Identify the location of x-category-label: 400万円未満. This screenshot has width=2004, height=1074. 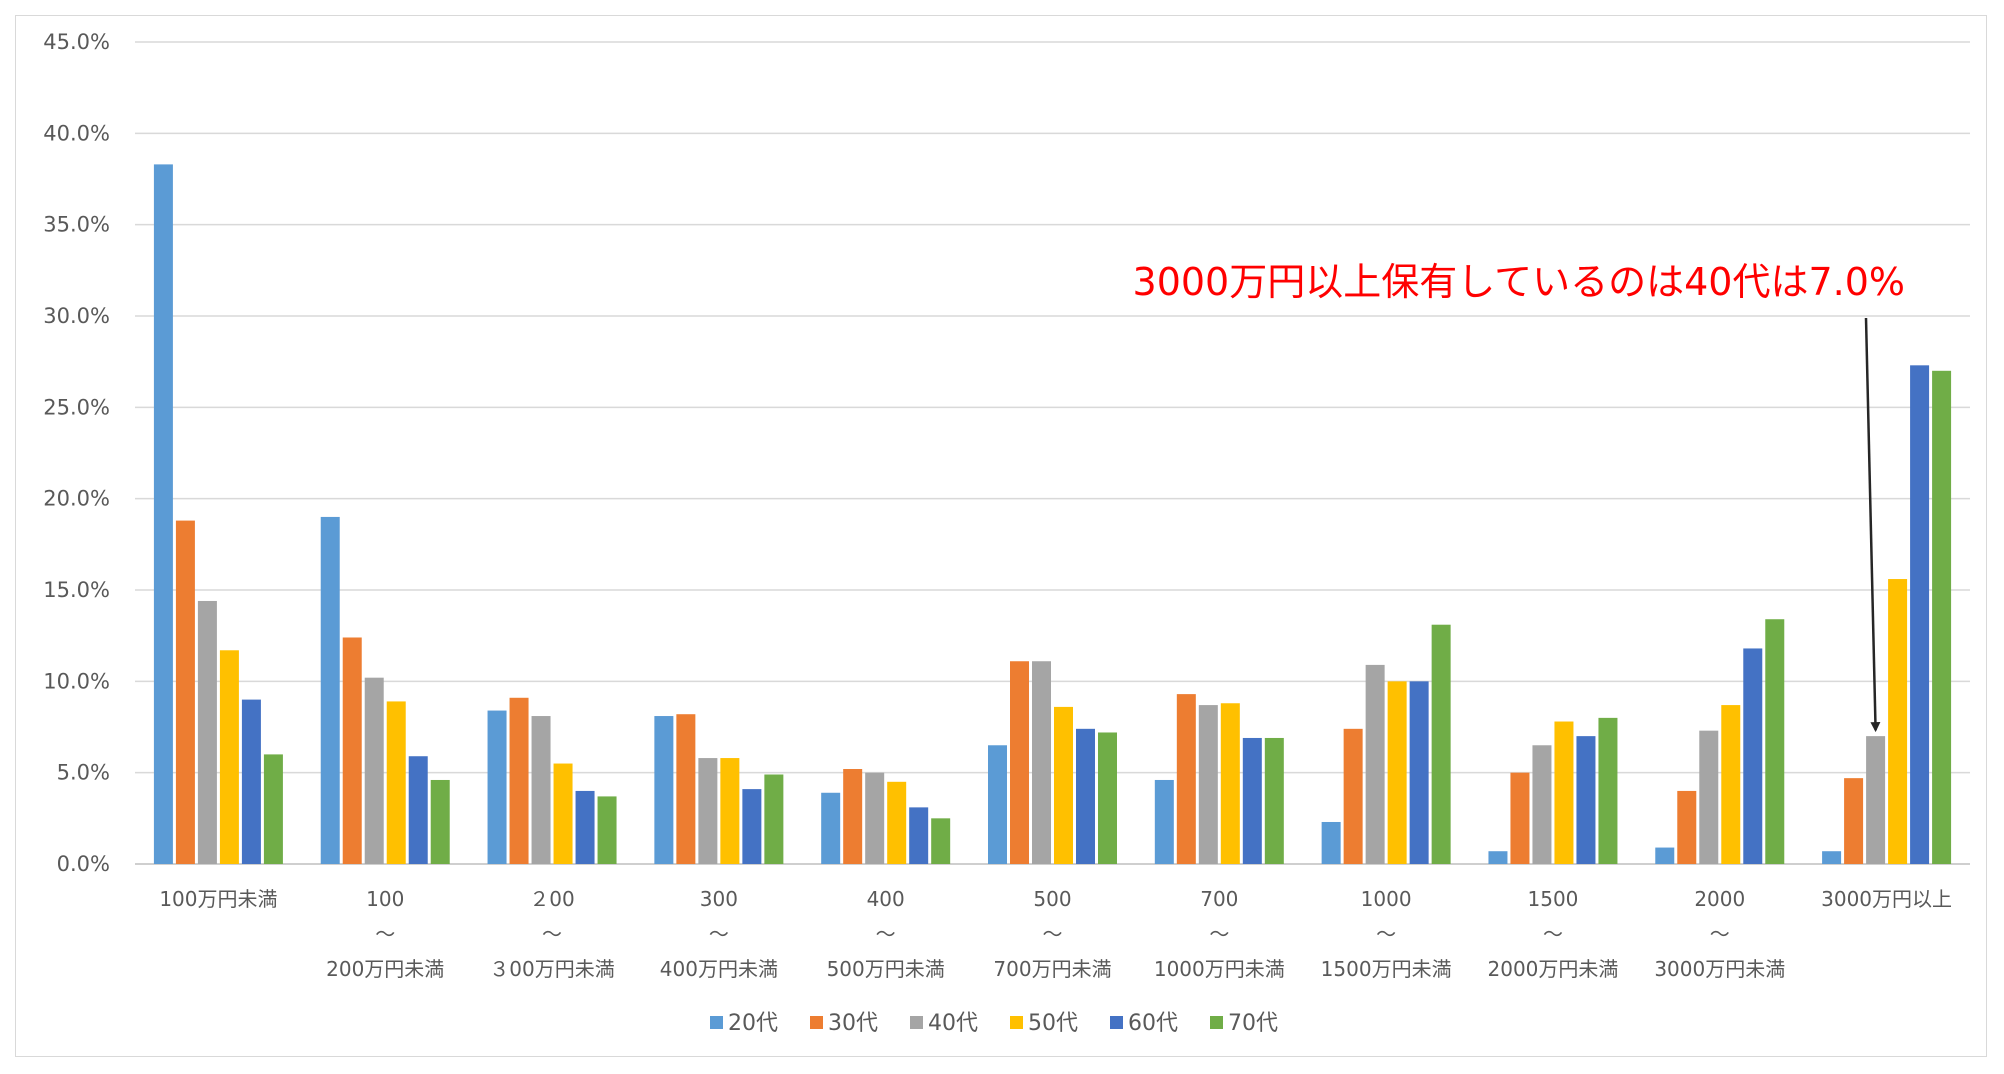
(719, 969).